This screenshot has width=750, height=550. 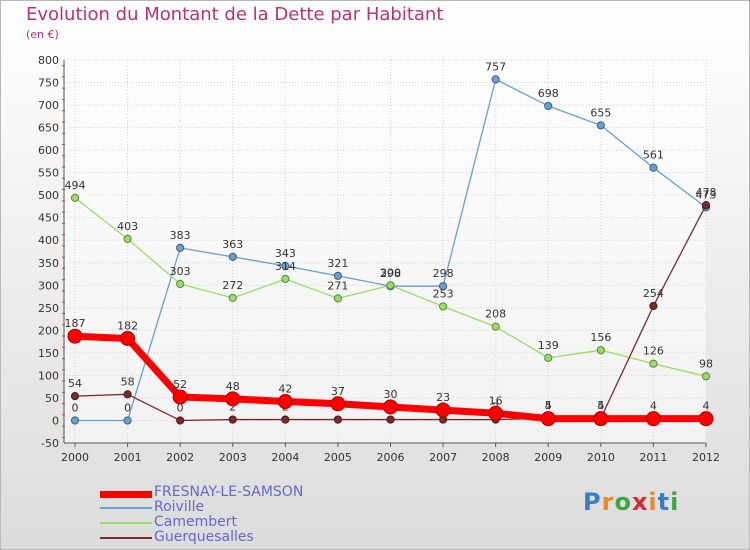 What do you see at coordinates (128, 457) in the screenshot?
I see `x-tick-label: 2001` at bounding box center [128, 457].